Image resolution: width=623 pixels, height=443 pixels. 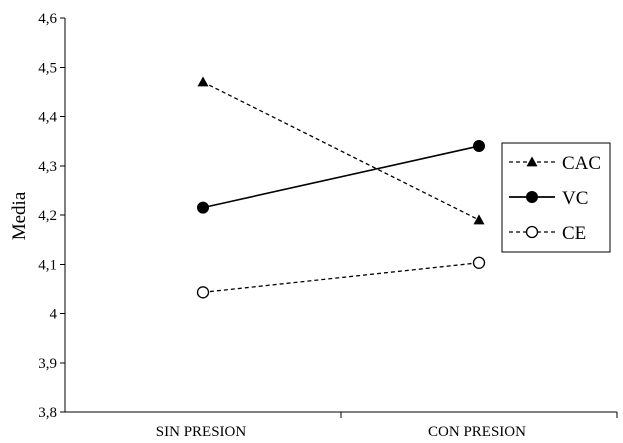 What do you see at coordinates (532, 197) in the screenshot?
I see `legend-marker-vc` at bounding box center [532, 197].